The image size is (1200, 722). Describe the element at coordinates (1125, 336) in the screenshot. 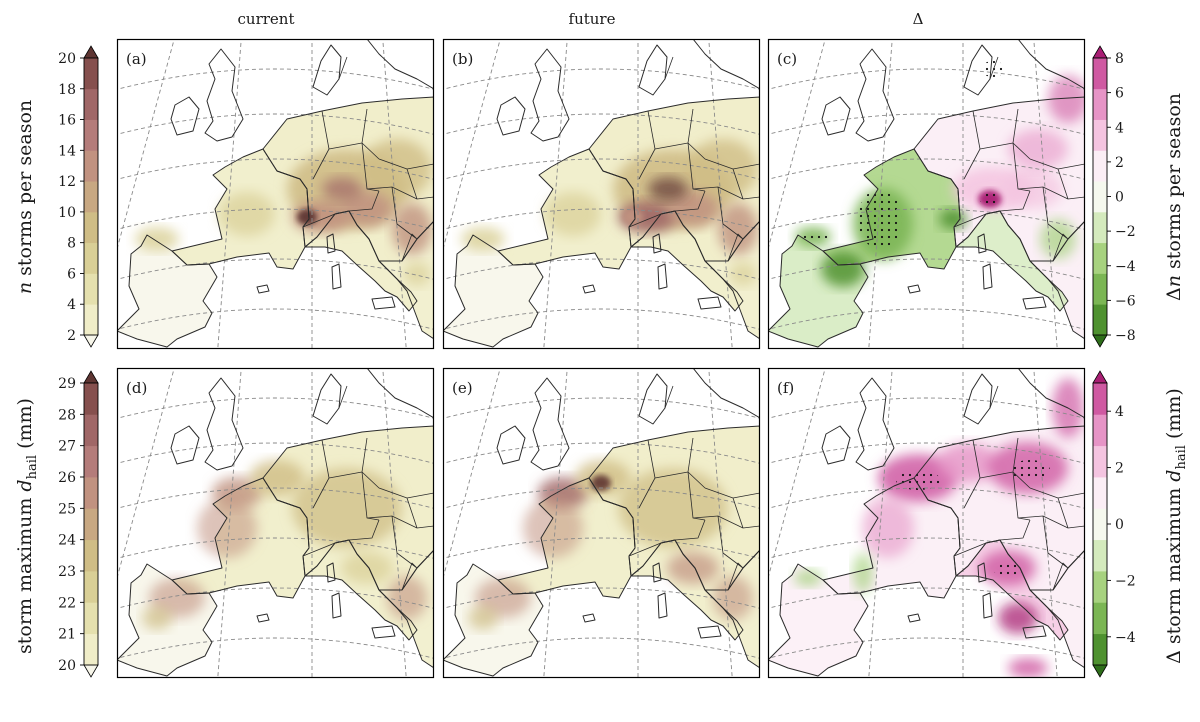

I see `colorbar-tick-label: −8` at that location.